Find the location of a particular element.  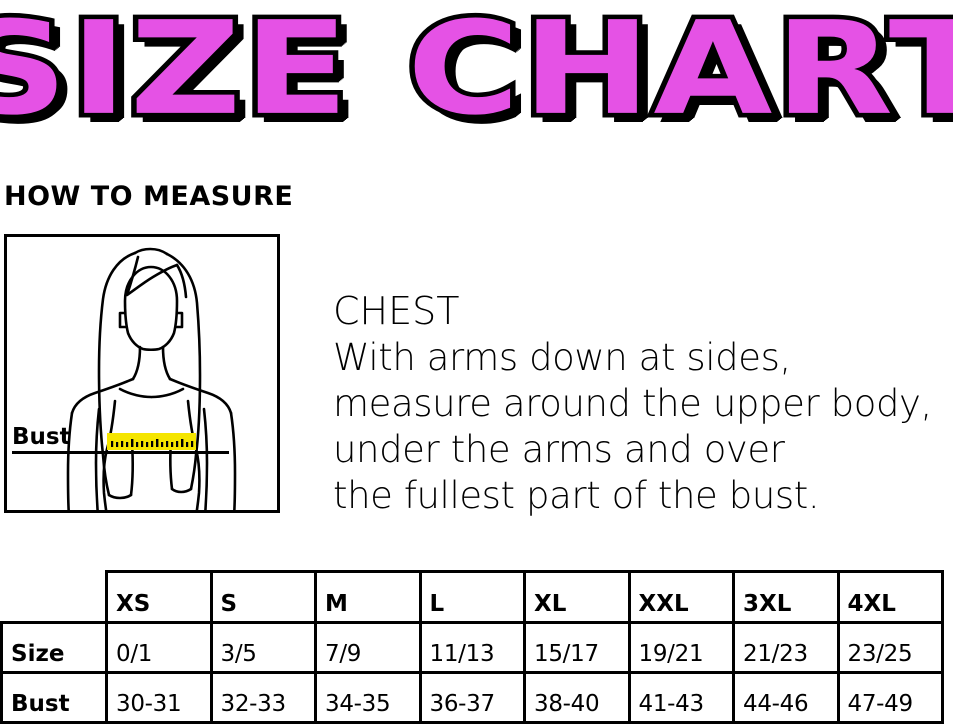

cell-size-4xl: 23/25 is located at coordinates (890, 647).